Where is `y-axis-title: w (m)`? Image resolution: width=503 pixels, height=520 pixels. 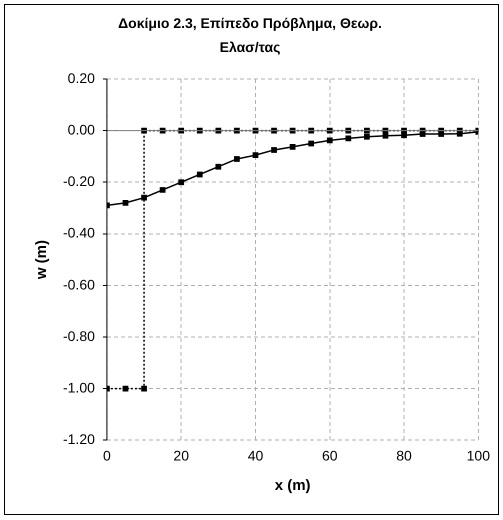
y-axis-title: w (m) is located at coordinates (41, 260).